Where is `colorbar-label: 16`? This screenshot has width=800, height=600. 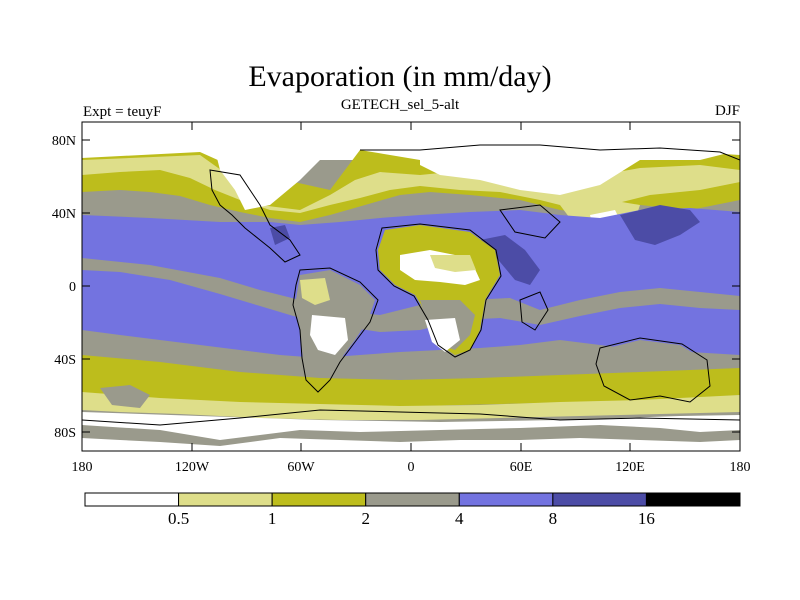
colorbar-label: 16 is located at coordinates (646, 518).